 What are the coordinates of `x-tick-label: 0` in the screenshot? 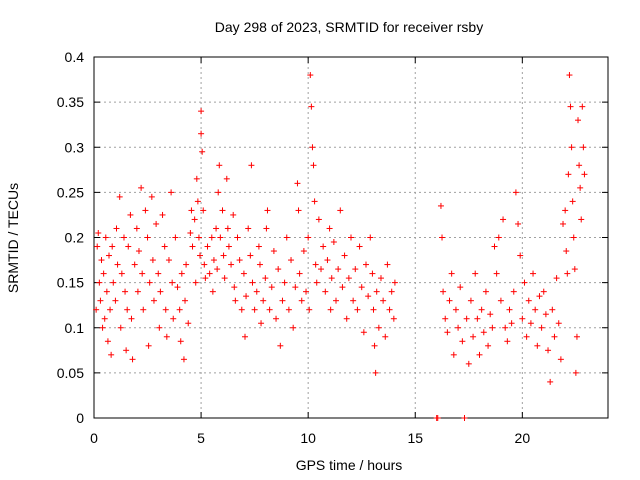 It's located at (94, 438).